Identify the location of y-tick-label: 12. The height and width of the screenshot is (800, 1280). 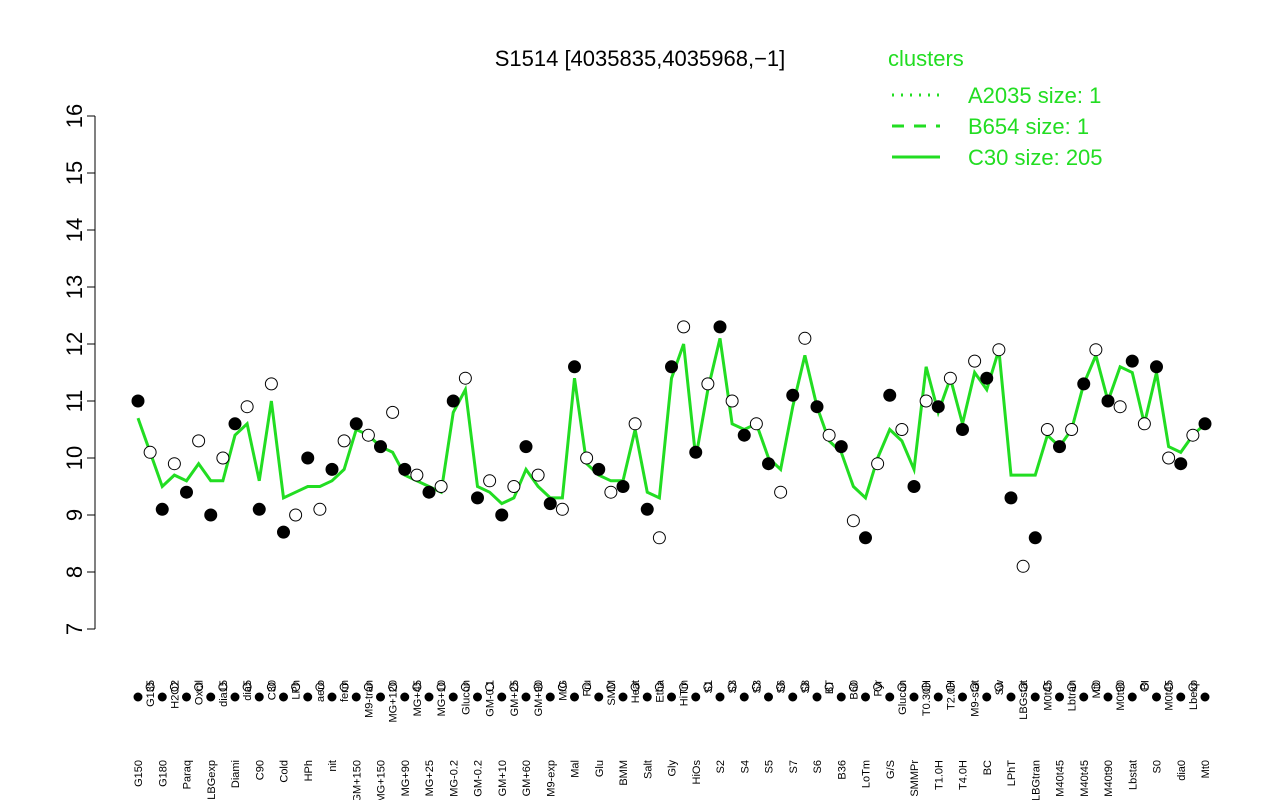
(74, 344).